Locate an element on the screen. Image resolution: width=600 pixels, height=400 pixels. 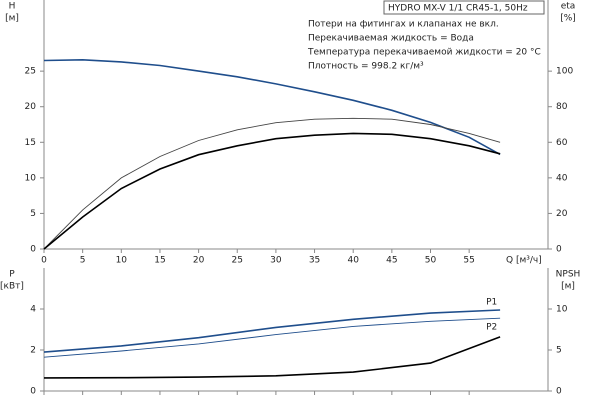
series-label: P1 is located at coordinates (491, 303).